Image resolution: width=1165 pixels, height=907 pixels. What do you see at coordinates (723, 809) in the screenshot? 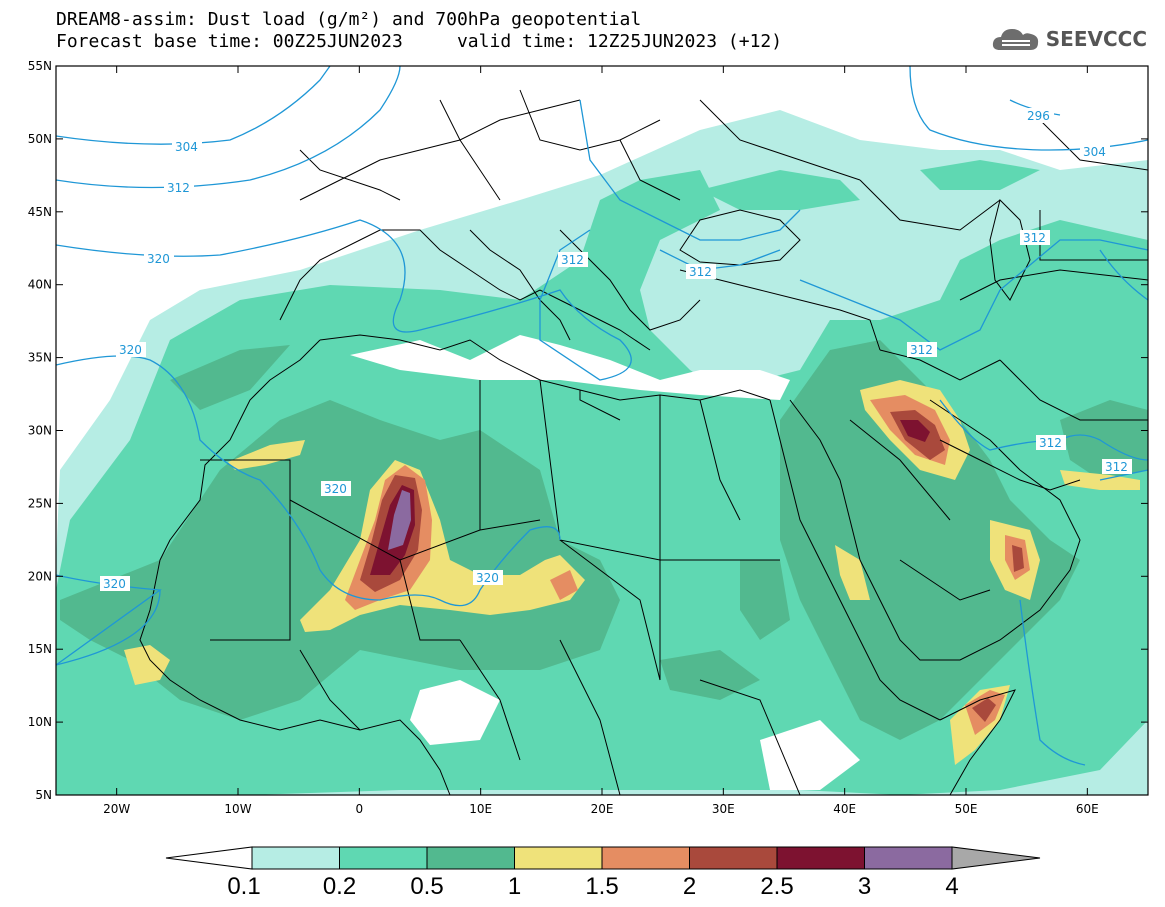
I see `lon-tick-label: 30E` at bounding box center [723, 809].